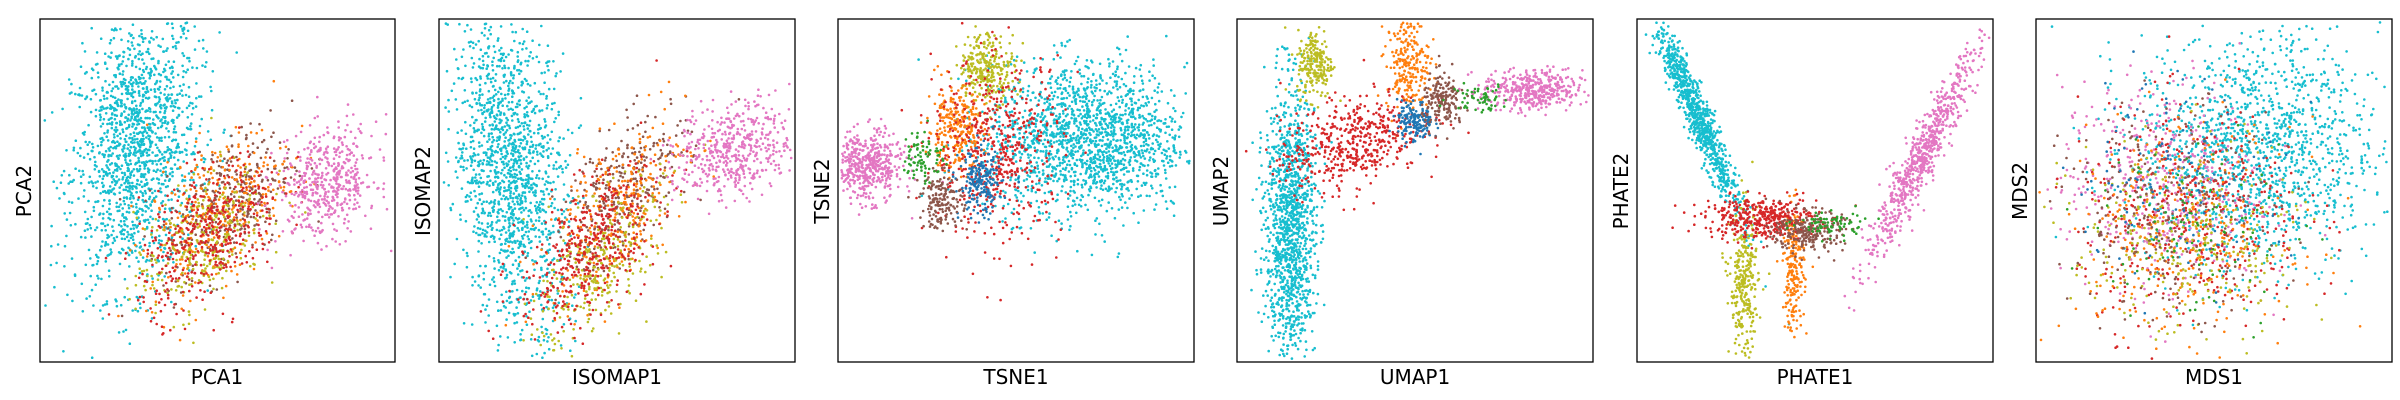 The image size is (2400, 400). Describe the element at coordinates (218, 190) in the screenshot. I see `pca-scatter-points` at that location.